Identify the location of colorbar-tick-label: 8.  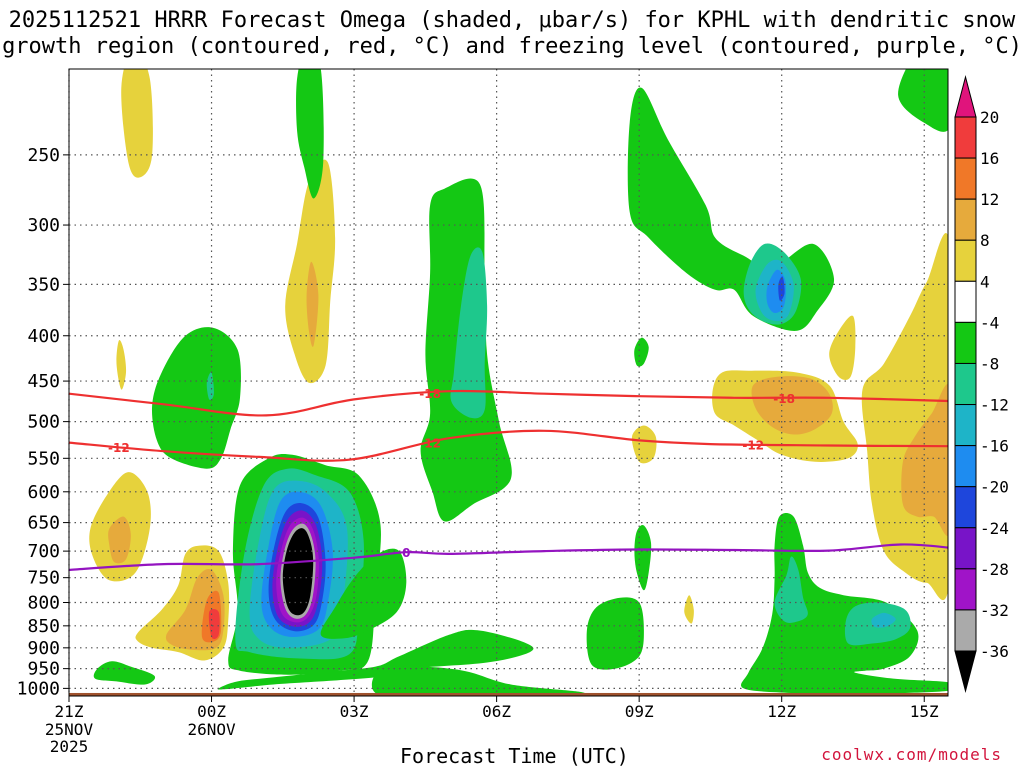
(985, 240).